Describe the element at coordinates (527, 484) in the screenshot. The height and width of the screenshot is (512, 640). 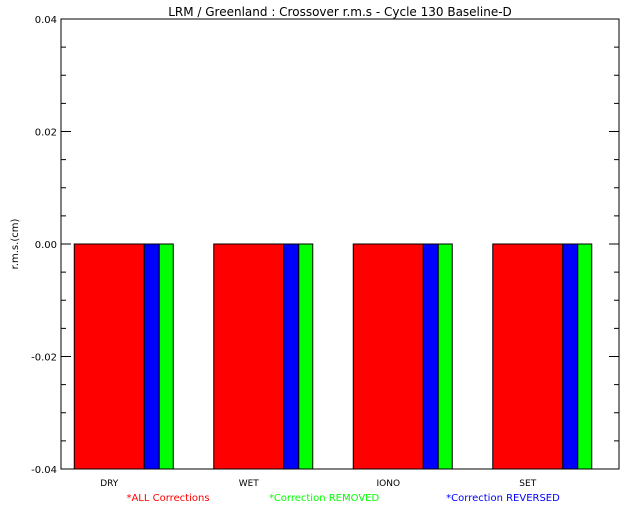
I see `category-label: SET` at that location.